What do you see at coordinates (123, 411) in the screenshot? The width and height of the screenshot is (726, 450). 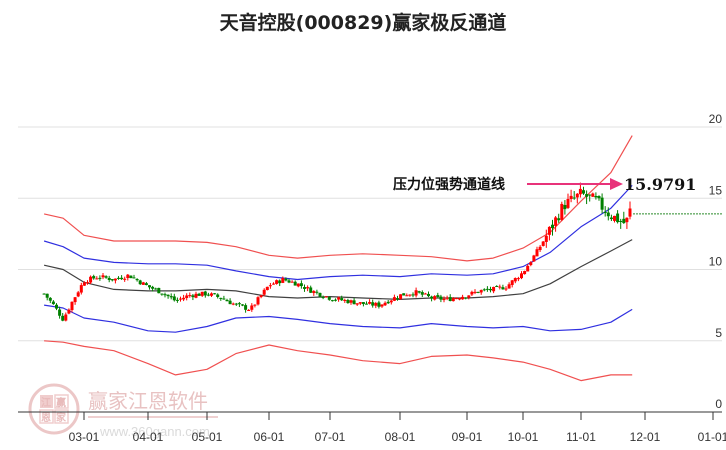 I see `watermark: 江 赢 恩 家 赢家江恩软件 www.360gann.com` at bounding box center [123, 411].